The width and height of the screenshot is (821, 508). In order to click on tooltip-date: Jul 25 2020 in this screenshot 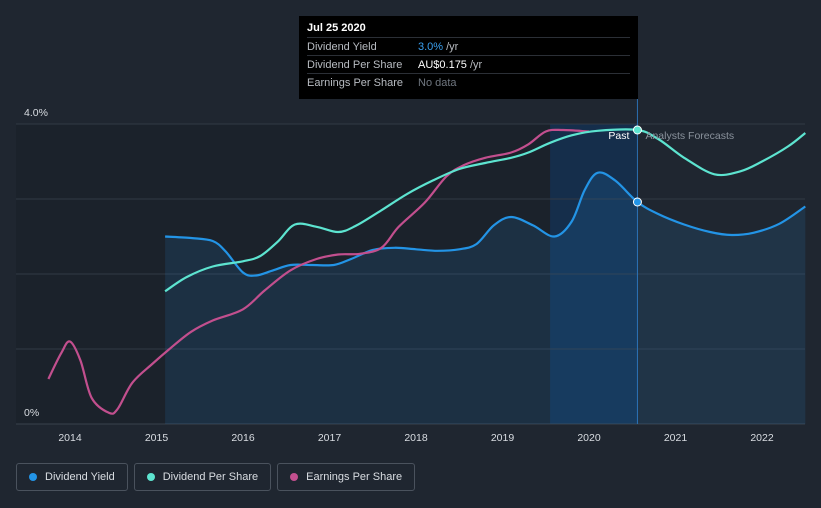, I will do `click(336, 28)`.